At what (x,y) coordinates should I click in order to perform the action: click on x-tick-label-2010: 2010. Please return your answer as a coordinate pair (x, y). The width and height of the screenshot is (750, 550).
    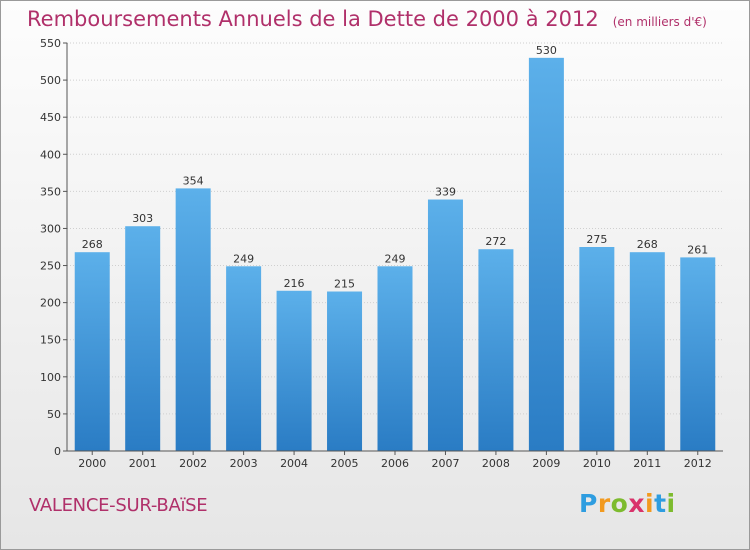
    Looking at the image, I should click on (597, 463).